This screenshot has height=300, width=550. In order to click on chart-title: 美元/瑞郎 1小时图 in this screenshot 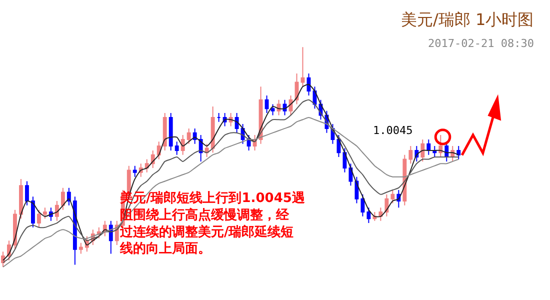, I will do `click(467, 19)`.